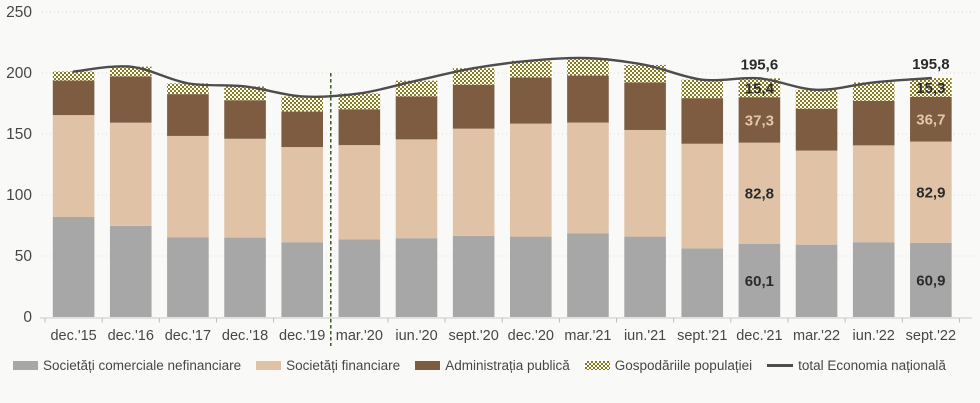 Image resolution: width=980 pixels, height=403 pixels. Describe the element at coordinates (245, 336) in the screenshot. I see `x-axis-label: dec.'18` at that location.